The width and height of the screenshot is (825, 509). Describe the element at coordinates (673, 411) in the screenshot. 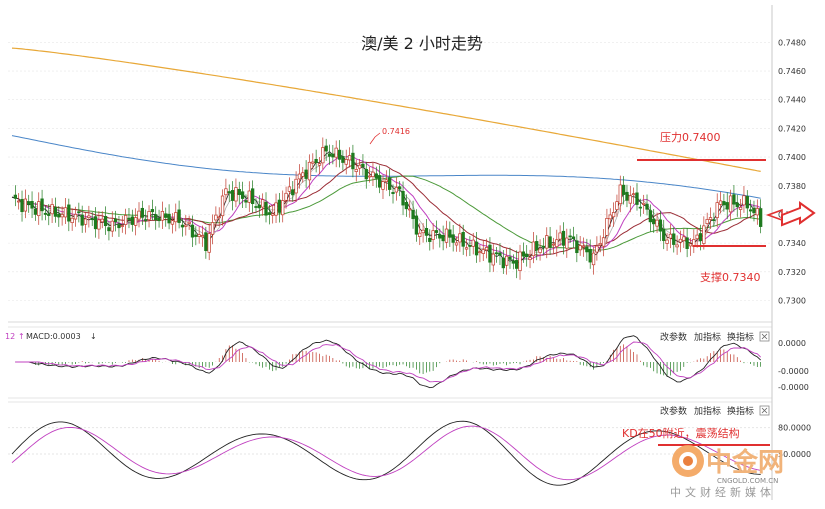

I see `kd-edit-params-button: 改参数` at that location.